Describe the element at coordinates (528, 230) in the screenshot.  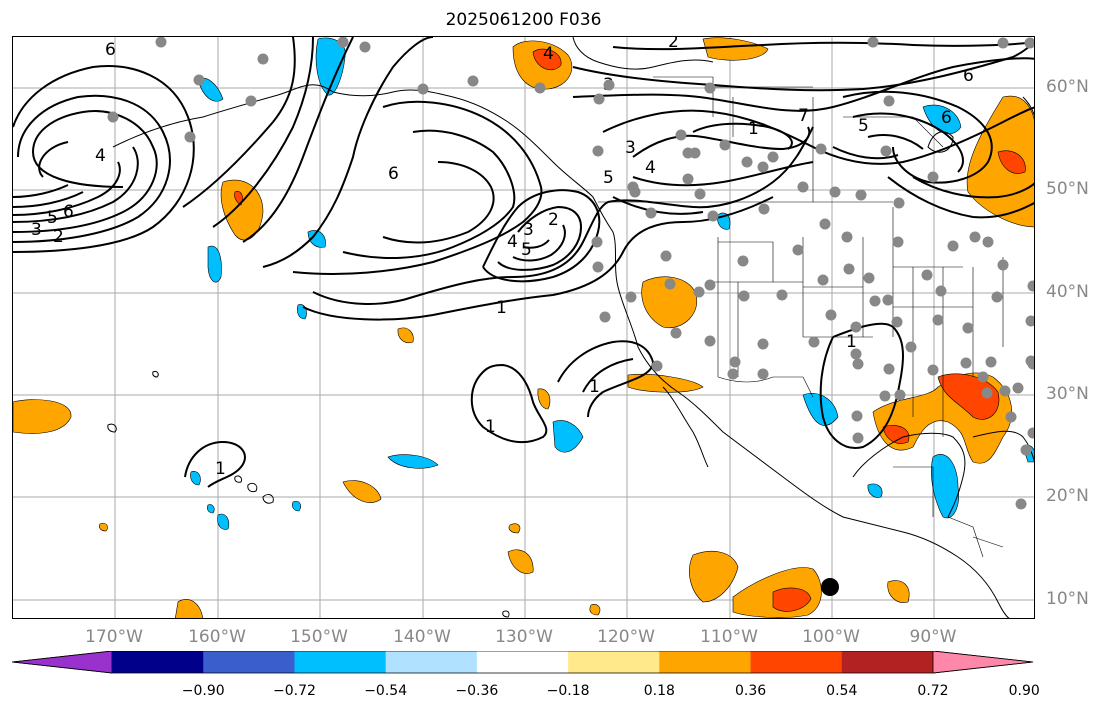
I see `contour-label-3-c: 3` at that location.